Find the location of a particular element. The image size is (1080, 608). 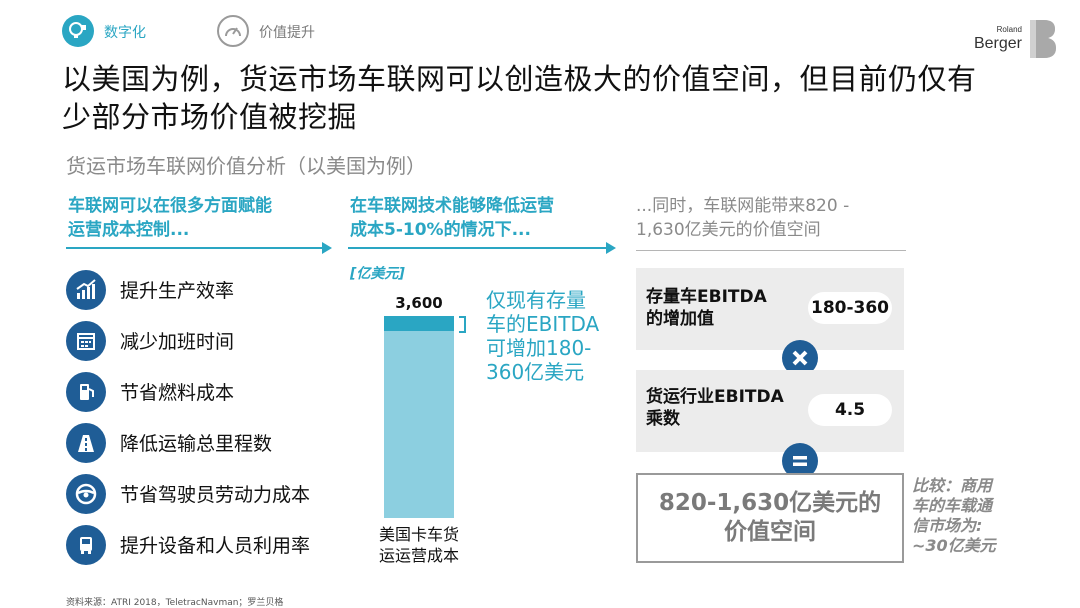

bulb-icon is located at coordinates (78, 31).